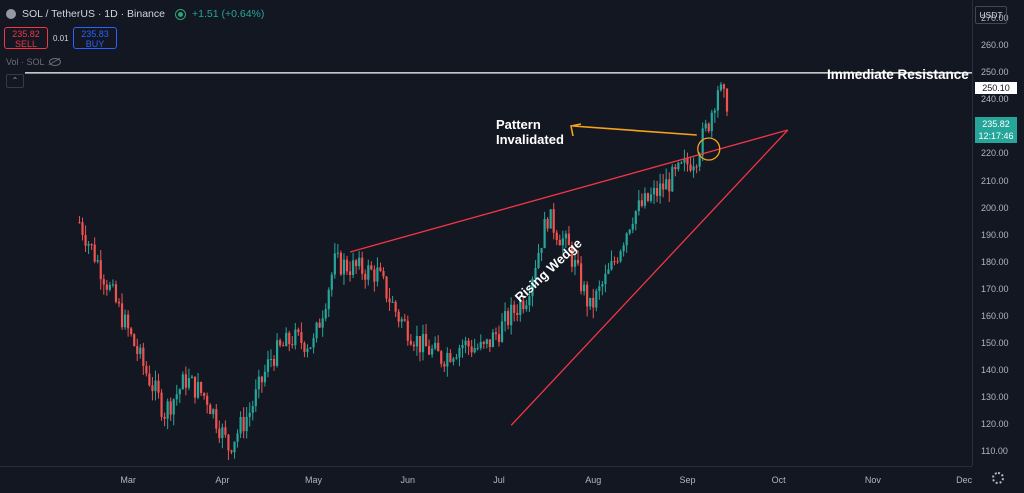 The width and height of the screenshot is (1024, 493). Describe the element at coordinates (994, 451) in the screenshot. I see `price-tick-label: 110.00` at that location.